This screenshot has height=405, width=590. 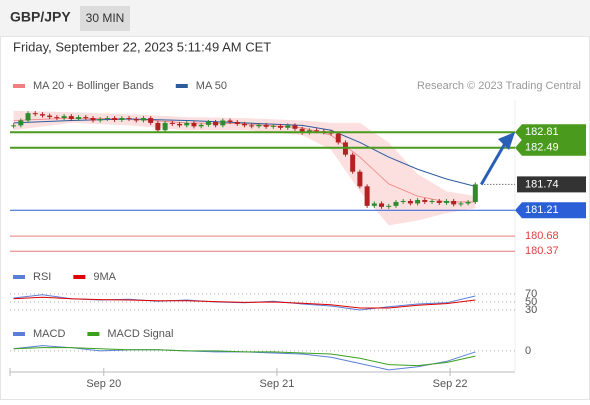 What do you see at coordinates (450, 384) in the screenshot?
I see `x-tick-label: Sep 22` at bounding box center [450, 384].